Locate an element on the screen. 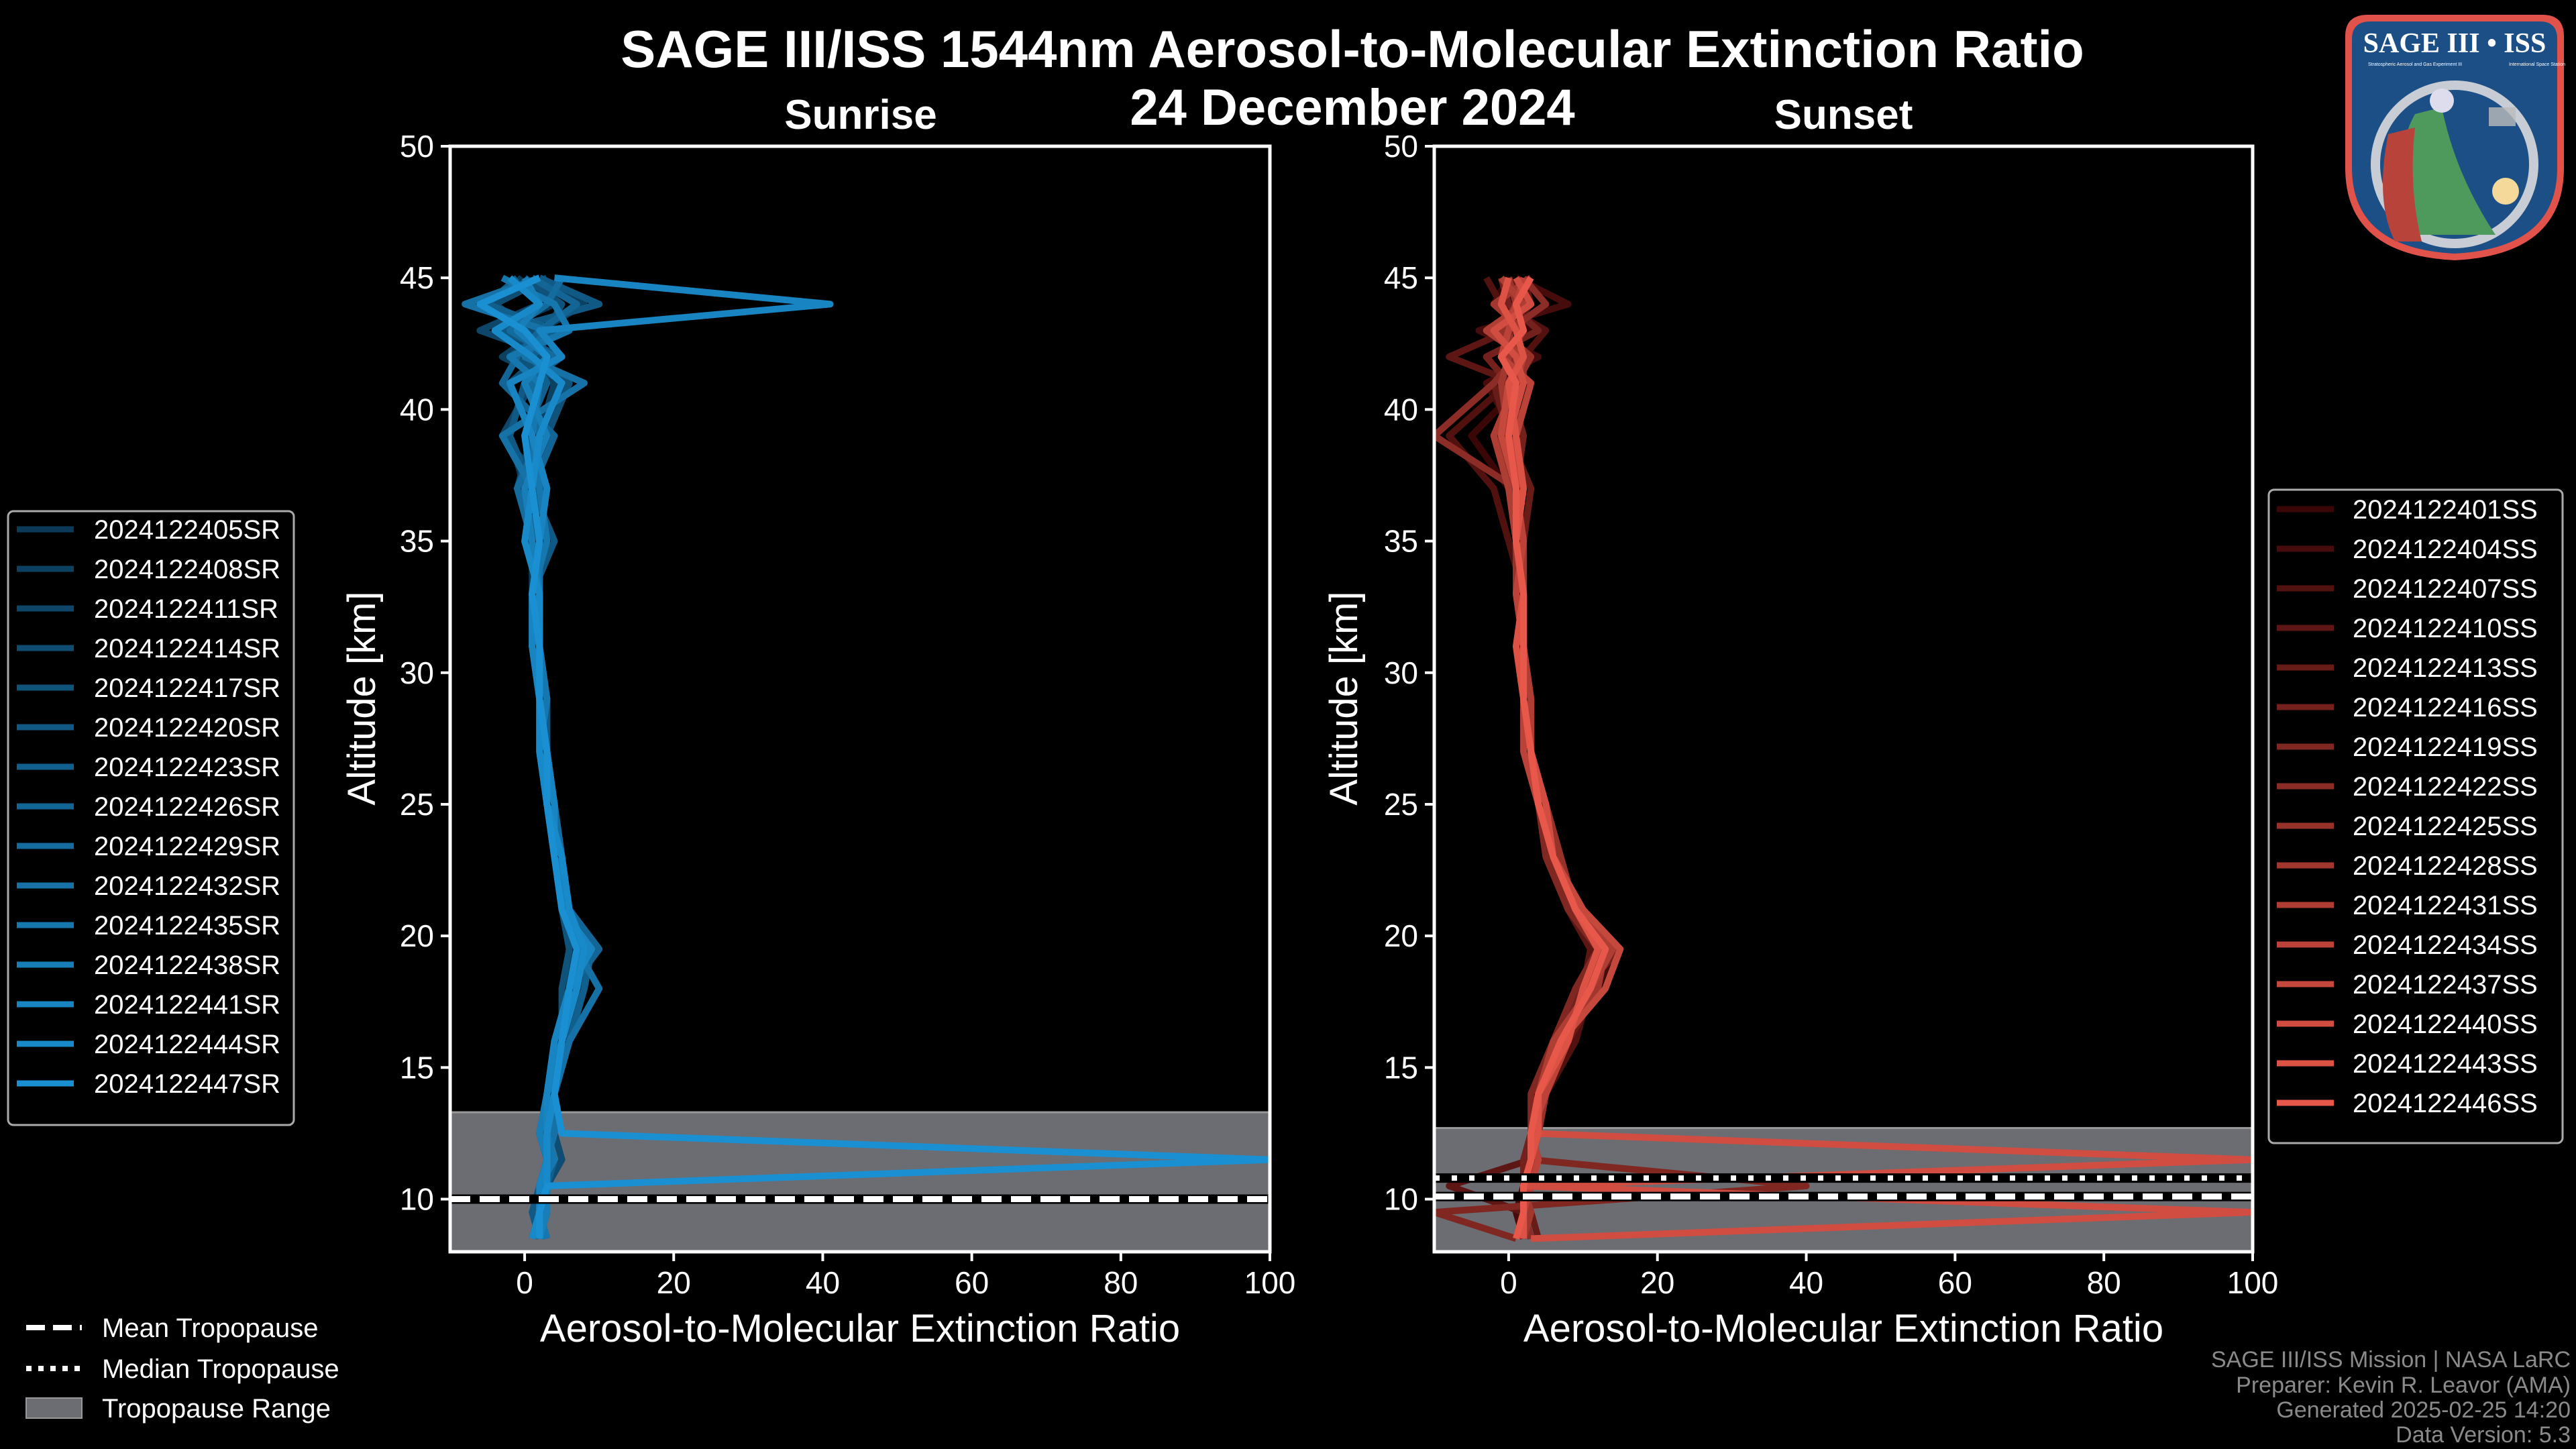 This screenshot has height=1449, width=2576. legend-label: 2024122401SS is located at coordinates (2445, 510).